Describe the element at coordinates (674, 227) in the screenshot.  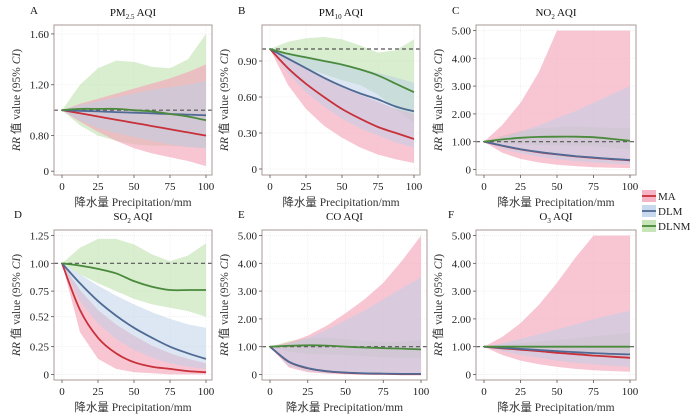
I see `legend-label: DLNM` at that location.